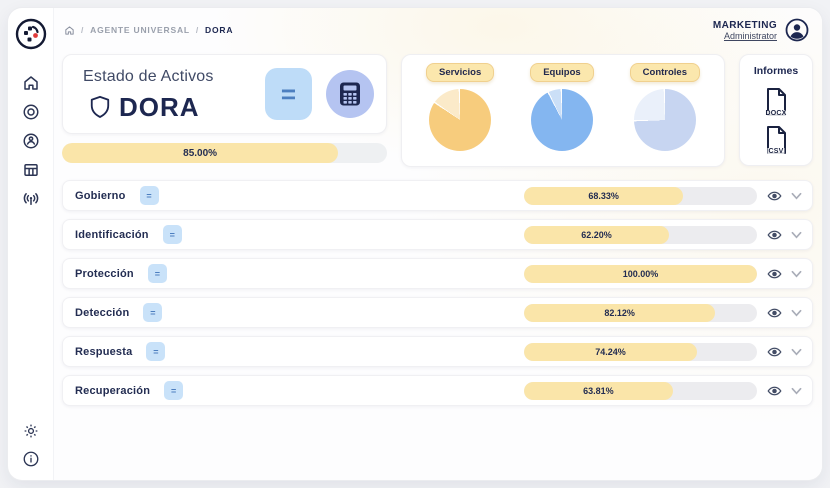  What do you see at coordinates (113, 390) in the screenshot?
I see `category-label: Recuperación` at bounding box center [113, 390].